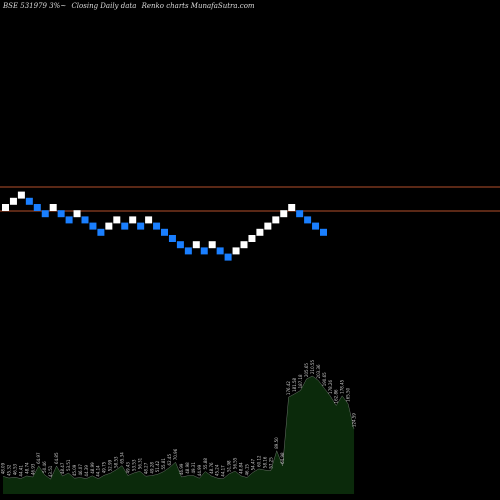 The width and height of the screenshot is (500, 500). I want to click on volume-value-label: 58.53, so click(116, 462).